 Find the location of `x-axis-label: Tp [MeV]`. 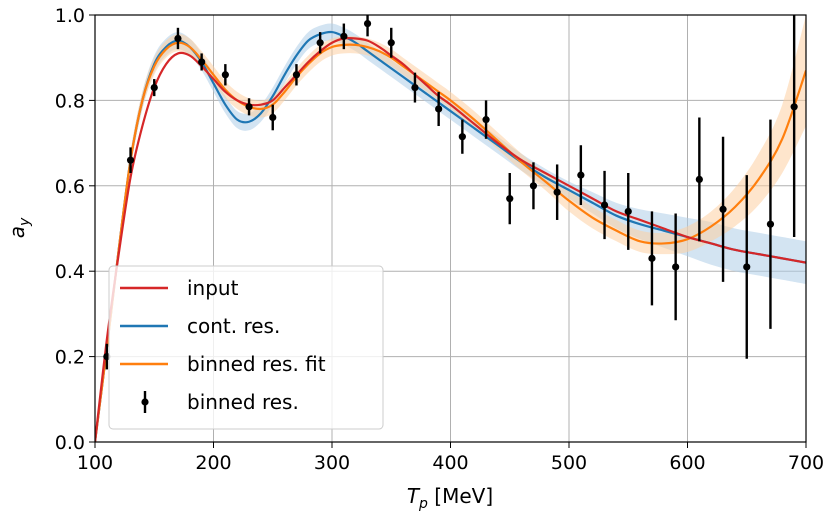

x-axis-label: Tp [MeV] is located at coordinates (450, 498).